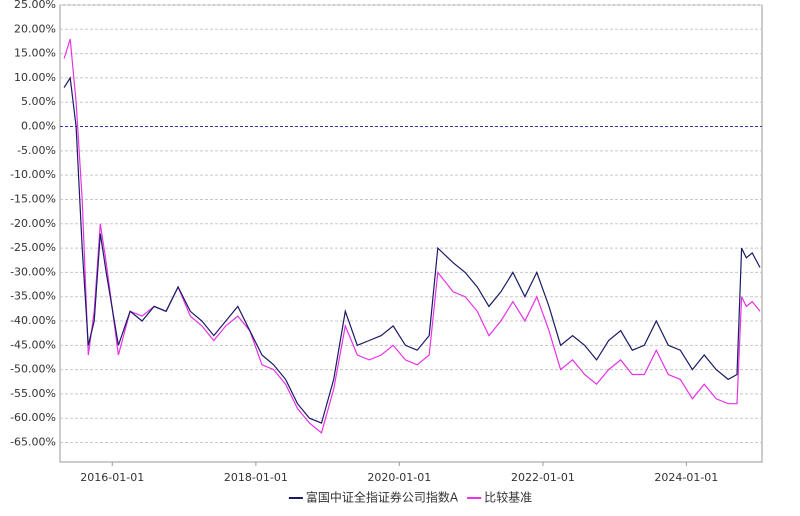 This screenshot has width=800, height=516. I want to click on y-tick-label: -5.00%, so click(36, 150).